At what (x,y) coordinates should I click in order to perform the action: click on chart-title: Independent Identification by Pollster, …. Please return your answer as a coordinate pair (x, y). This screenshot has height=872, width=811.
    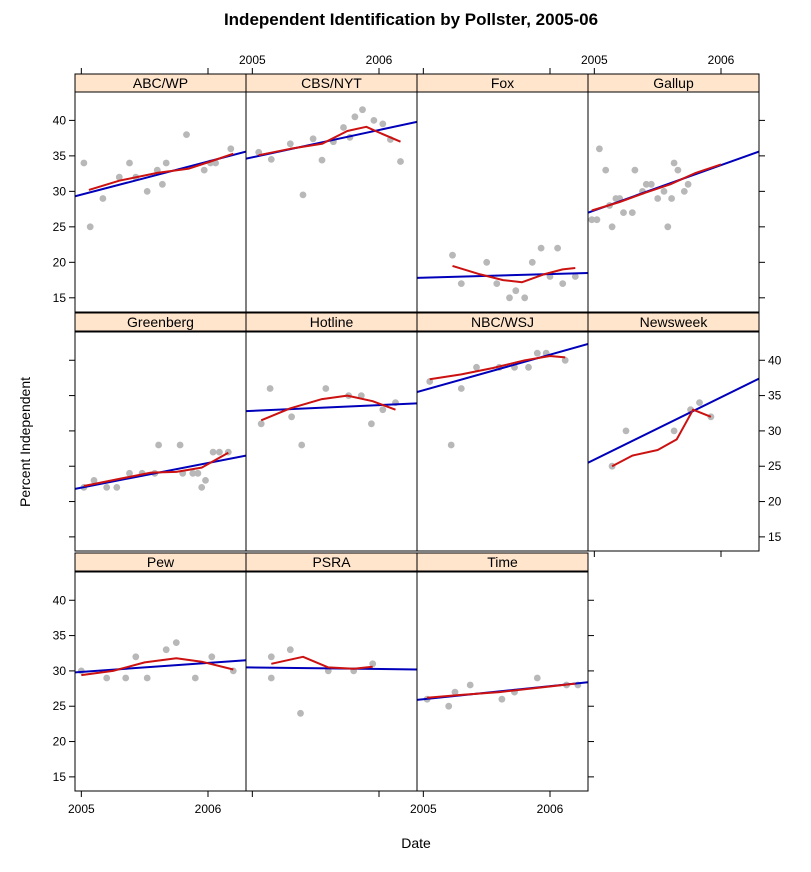
    Looking at the image, I should click on (411, 19).